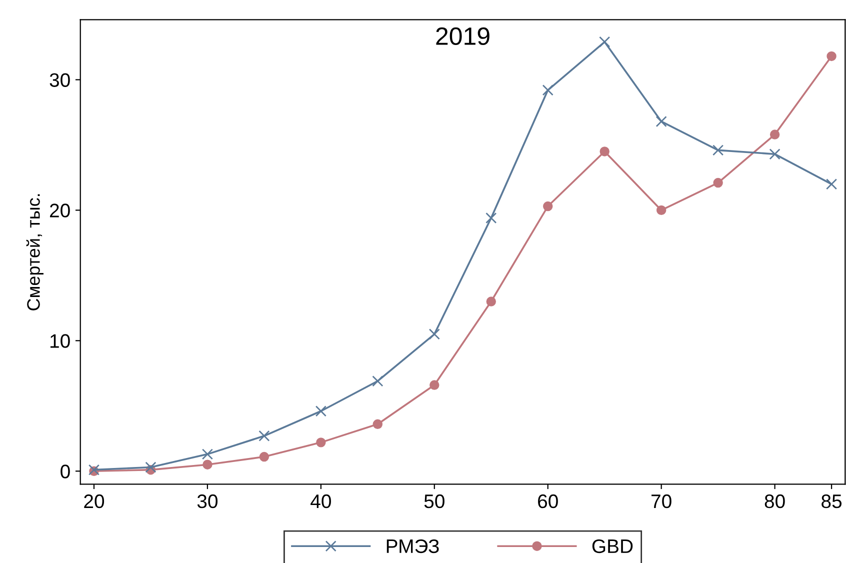  I want to click on y-tick-label: 10, so click(60, 341).